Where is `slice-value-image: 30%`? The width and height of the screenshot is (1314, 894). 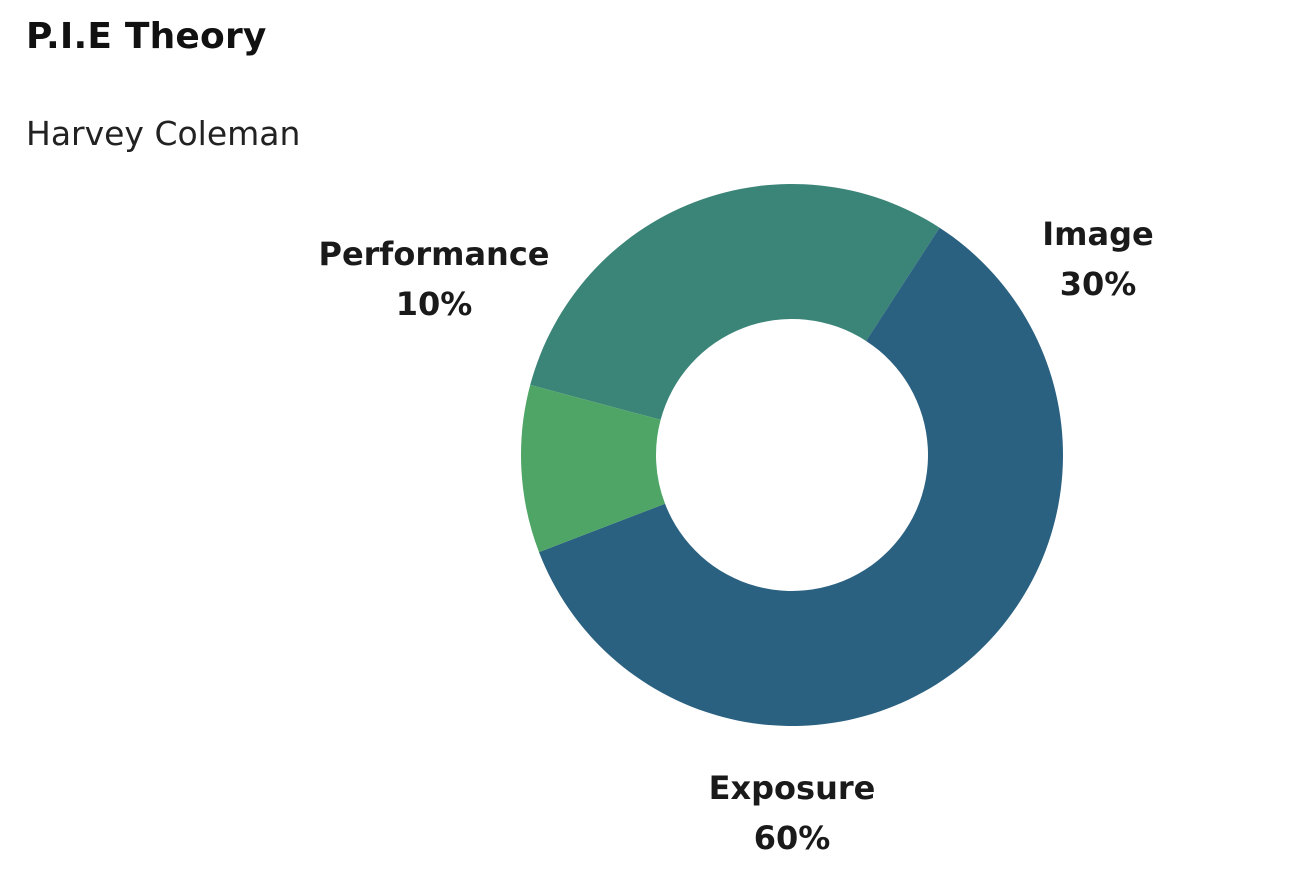 slice-value-image: 30% is located at coordinates (1098, 284).